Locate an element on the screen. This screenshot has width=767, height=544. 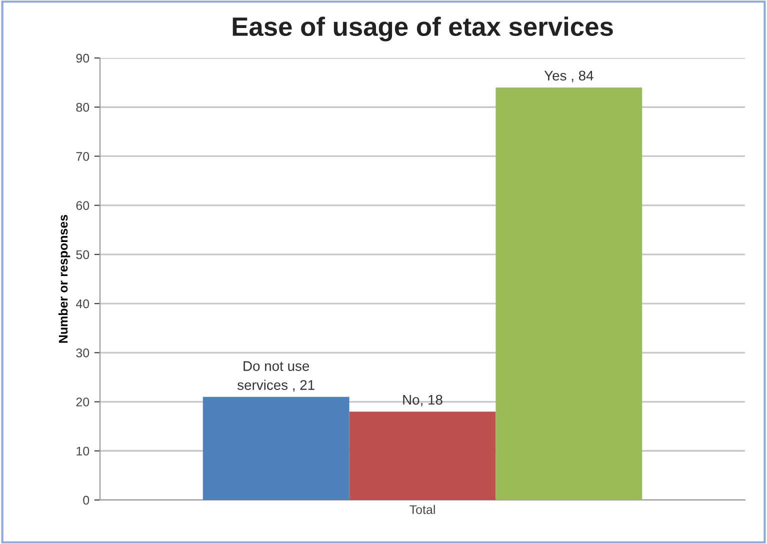
y-tick-label: 30 is located at coordinates (83, 353).